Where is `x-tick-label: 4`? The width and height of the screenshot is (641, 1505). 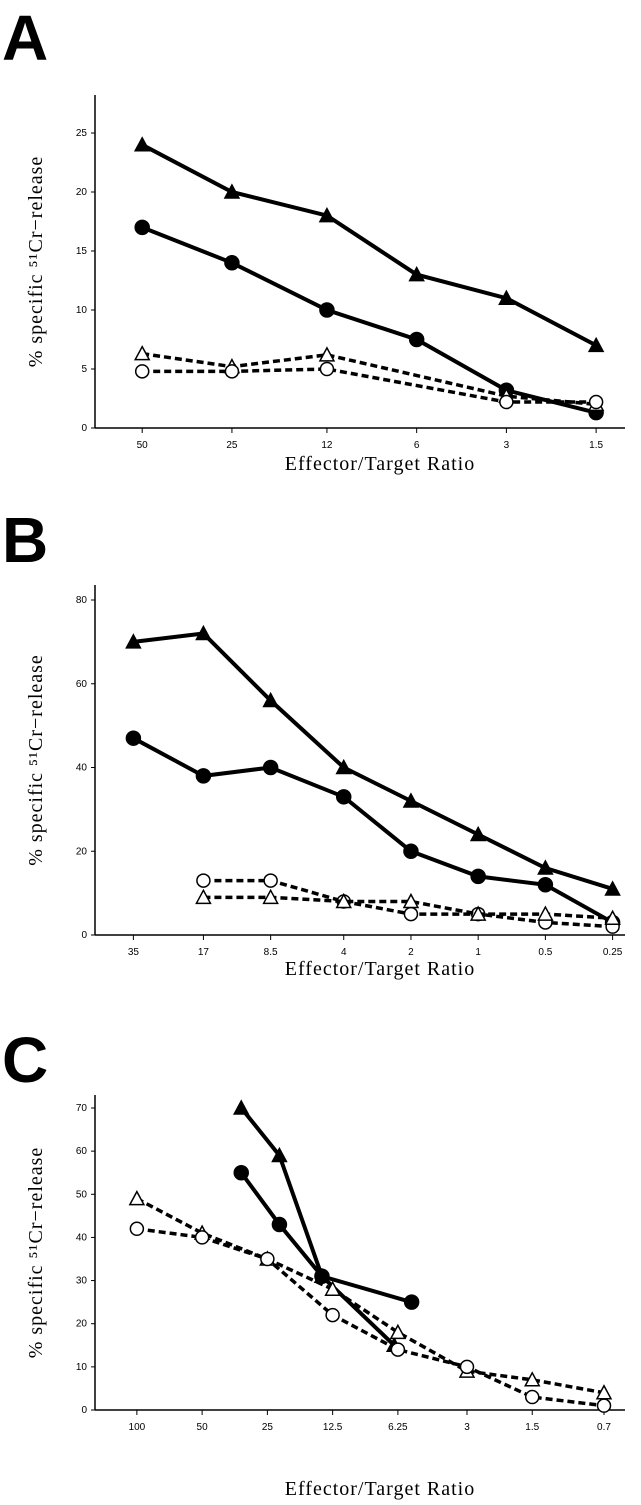
x-tick-label: 4 is located at coordinates (344, 952).